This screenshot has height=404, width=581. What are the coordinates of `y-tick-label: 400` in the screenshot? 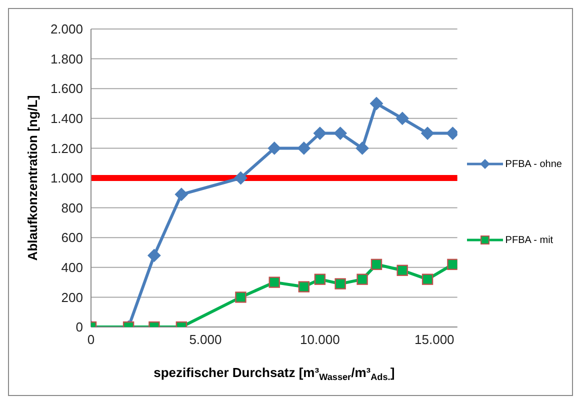 It's located at (72, 268).